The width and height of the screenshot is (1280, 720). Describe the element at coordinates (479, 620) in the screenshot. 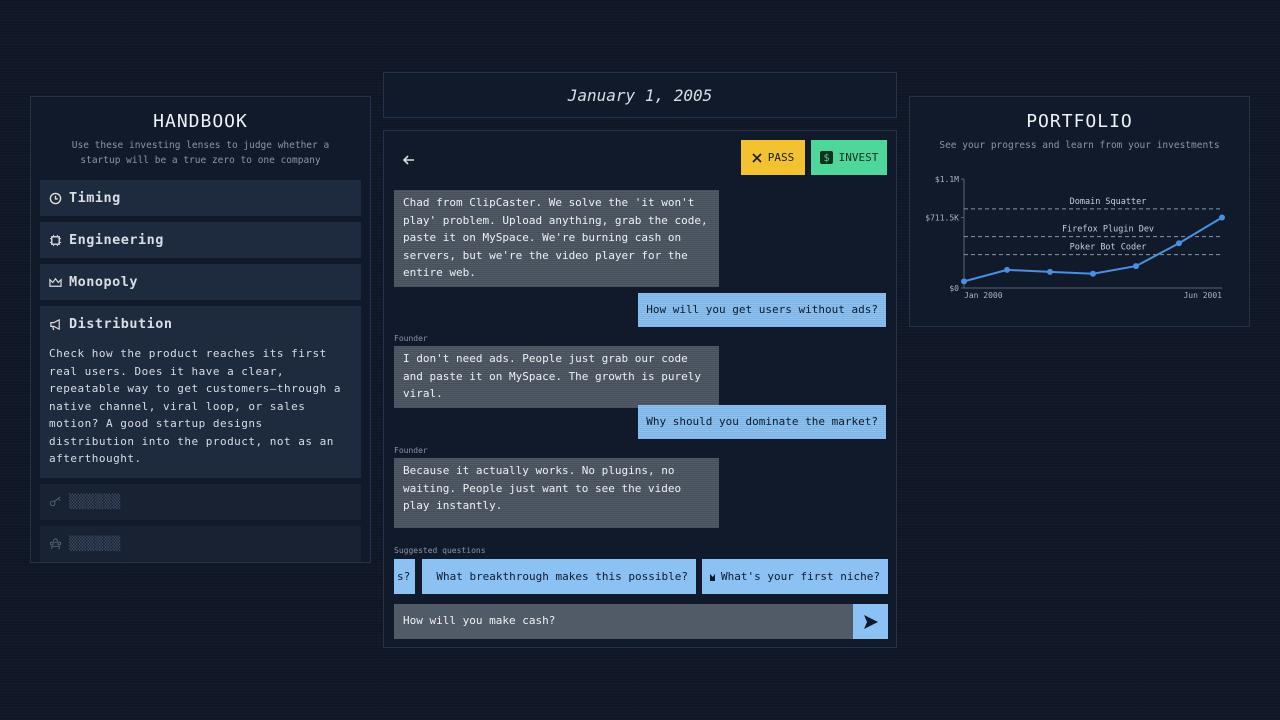

I see `input-text: How will you make cash?` at that location.